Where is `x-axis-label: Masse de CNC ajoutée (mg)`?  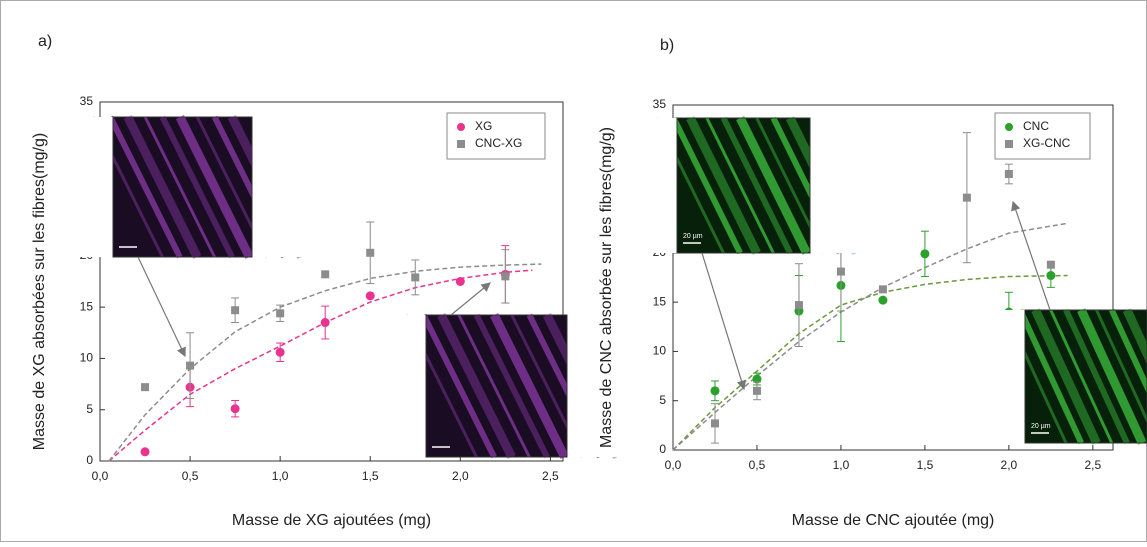 x-axis-label: Masse de CNC ajoutée (mg) is located at coordinates (893, 520).